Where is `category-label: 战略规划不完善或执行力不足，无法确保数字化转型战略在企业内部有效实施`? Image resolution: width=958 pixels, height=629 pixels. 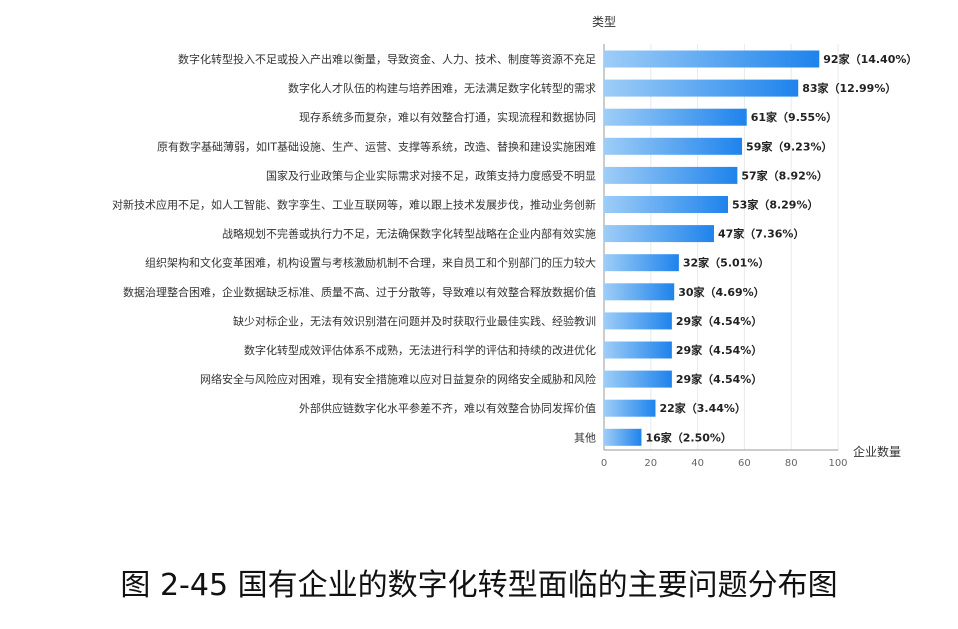 category-label: 战略规划不完善或执行力不足，无法确保数字化转型战略在企业内部有效实施 is located at coordinates (409, 234).